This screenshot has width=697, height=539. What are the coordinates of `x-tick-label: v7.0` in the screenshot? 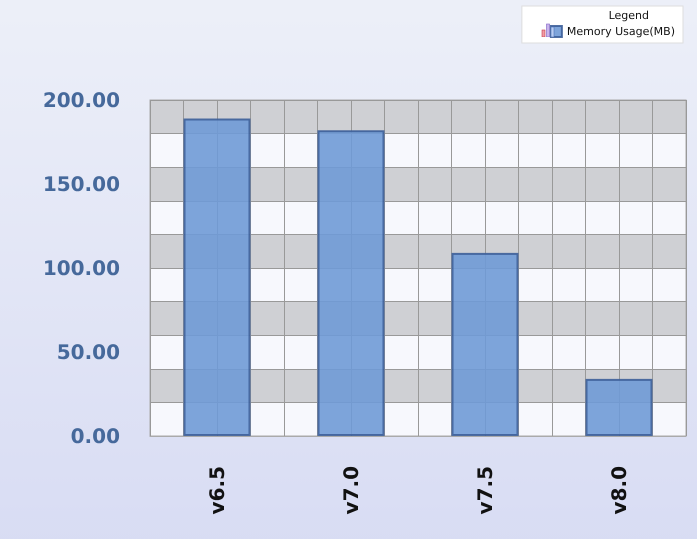 It's located at (351, 490).